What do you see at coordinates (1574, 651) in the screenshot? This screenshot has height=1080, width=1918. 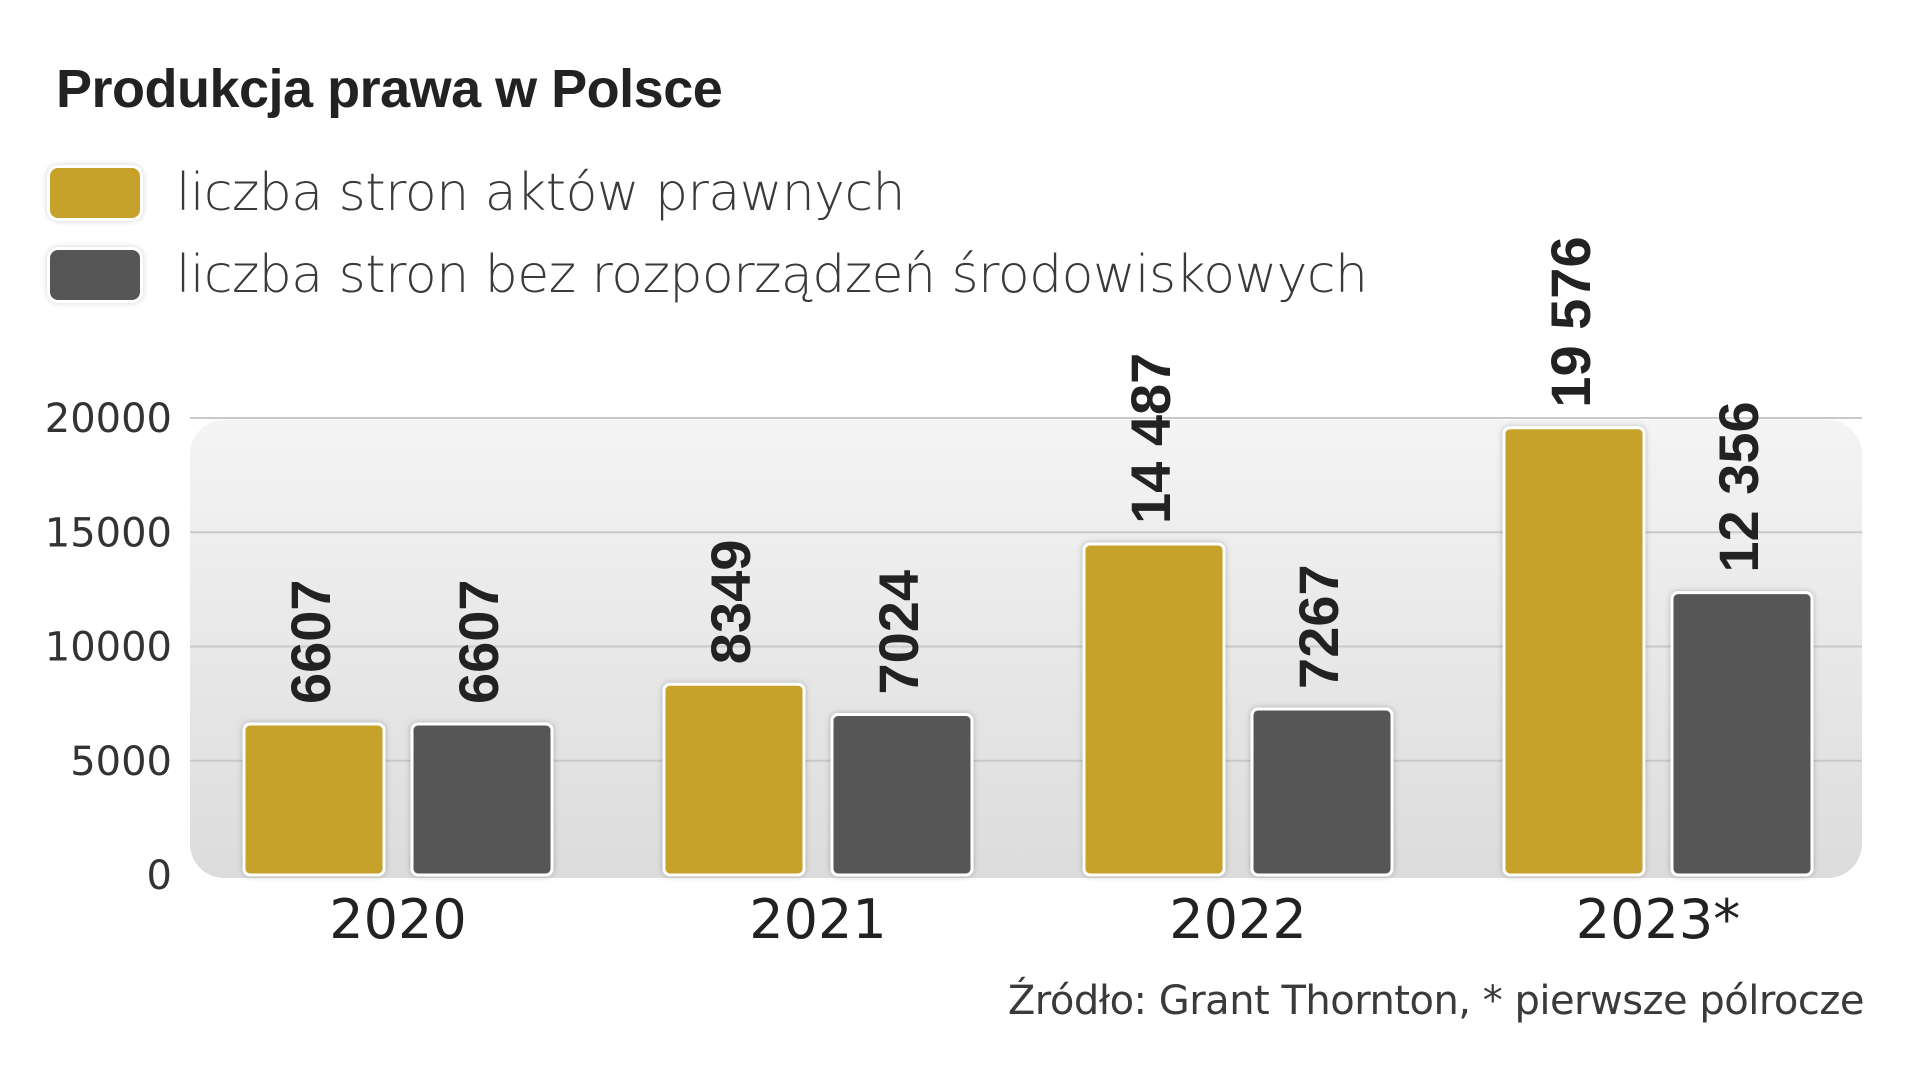 I see `bar-legal-acts-2023` at bounding box center [1574, 651].